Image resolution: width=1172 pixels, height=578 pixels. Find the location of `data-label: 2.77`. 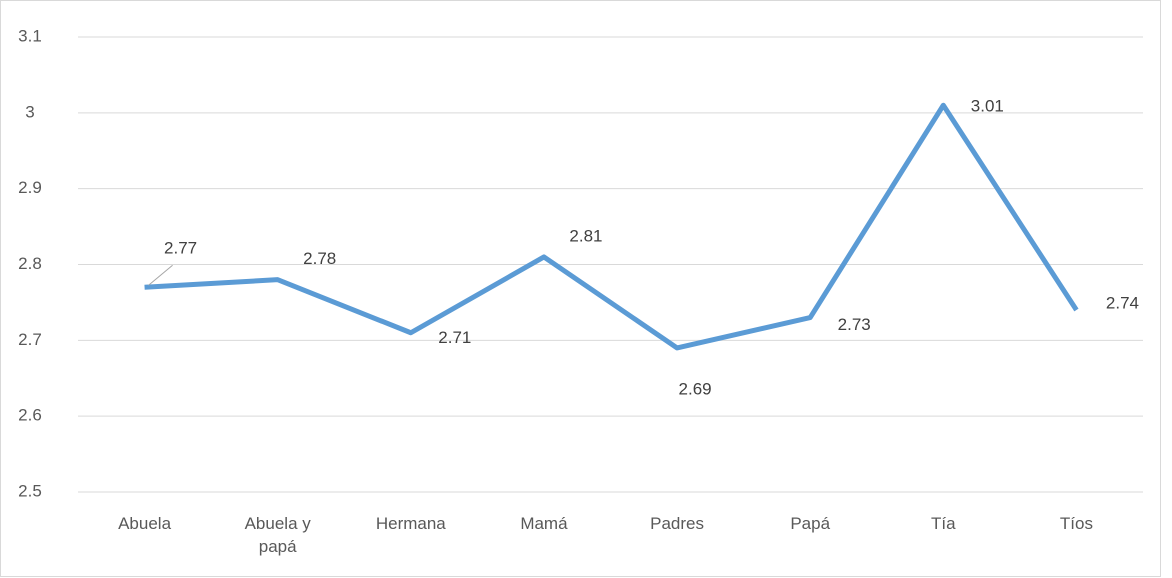

data-label: 2.77 is located at coordinates (180, 248).